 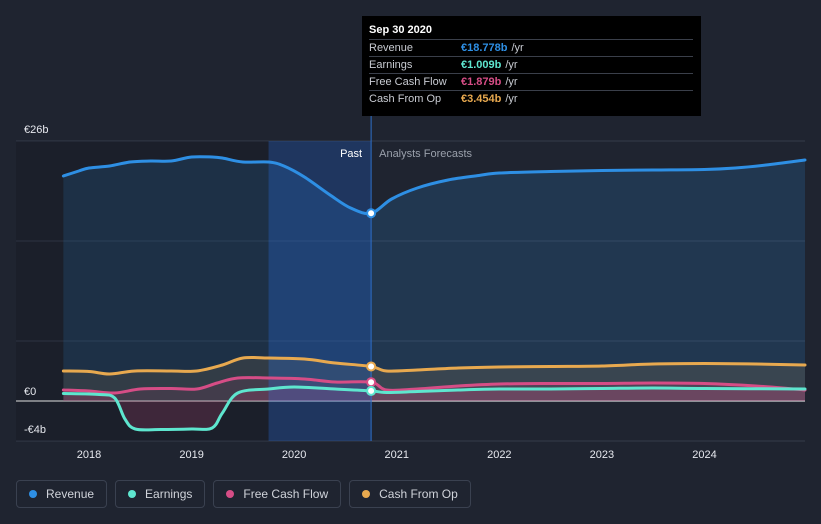 I want to click on y-tick-label: €26b, so click(x=36, y=130).